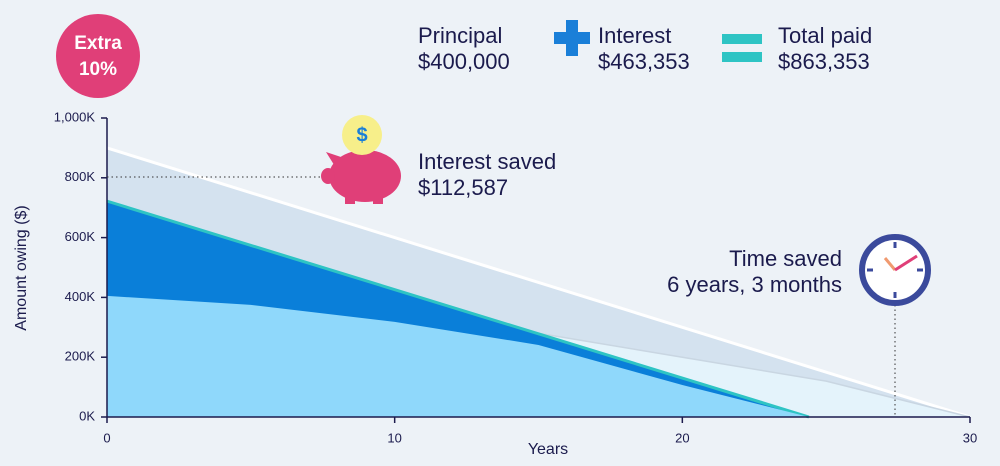  I want to click on piggy-icon: $, so click(361, 159).